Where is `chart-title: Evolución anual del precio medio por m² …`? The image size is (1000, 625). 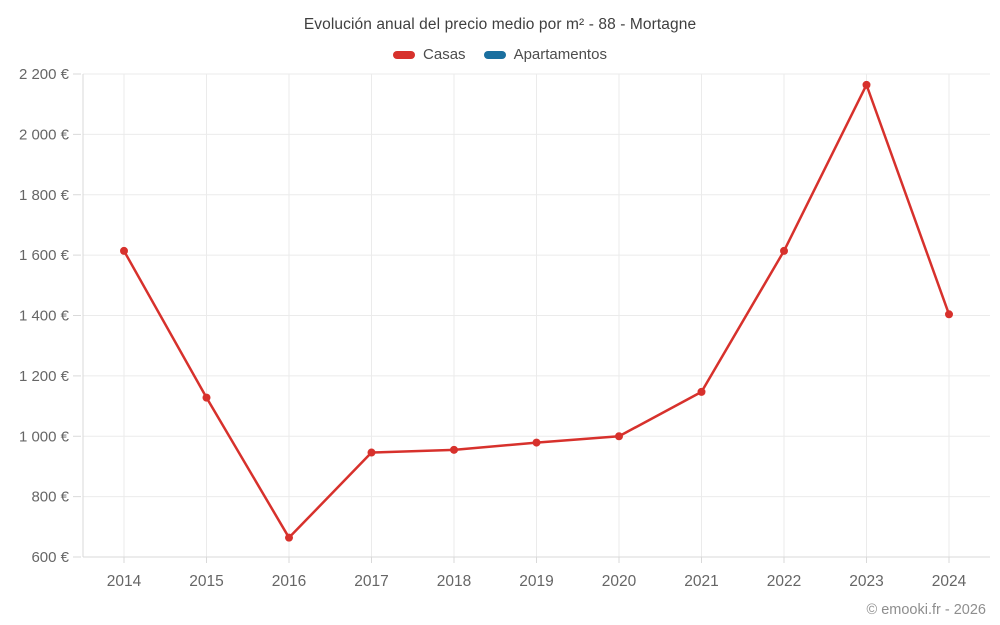
chart-title: Evolución anual del precio medio por m² … is located at coordinates (500, 24).